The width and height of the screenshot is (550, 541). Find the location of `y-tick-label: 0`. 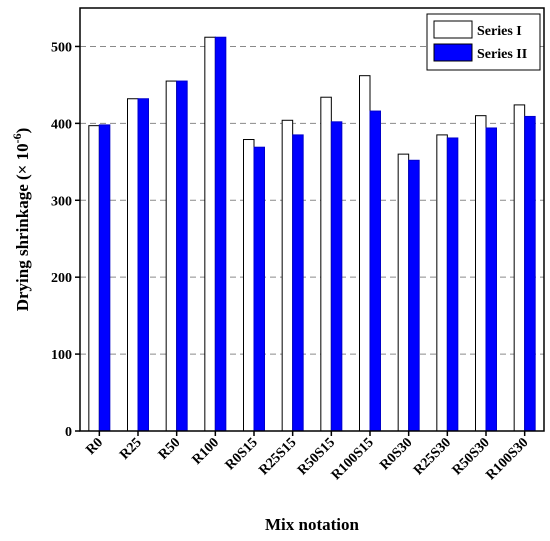

y-tick-label: 0 is located at coordinates (68, 432).